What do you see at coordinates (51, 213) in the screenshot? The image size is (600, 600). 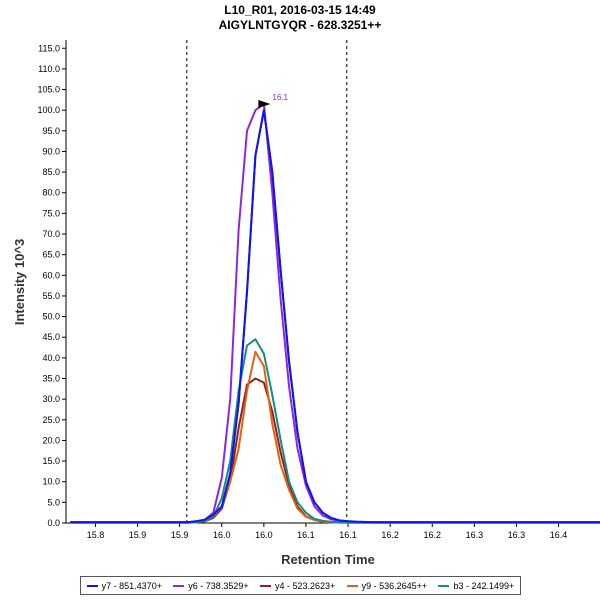 I see `y-tick-label: 75.0` at bounding box center [51, 213].